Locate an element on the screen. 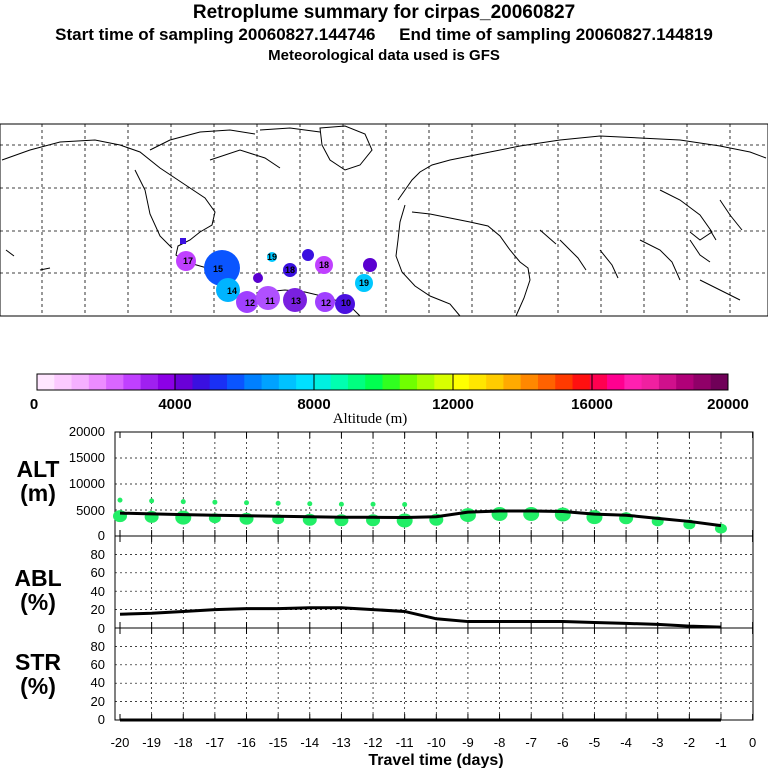  abl-panel-label: ABL is located at coordinates (37, 578).